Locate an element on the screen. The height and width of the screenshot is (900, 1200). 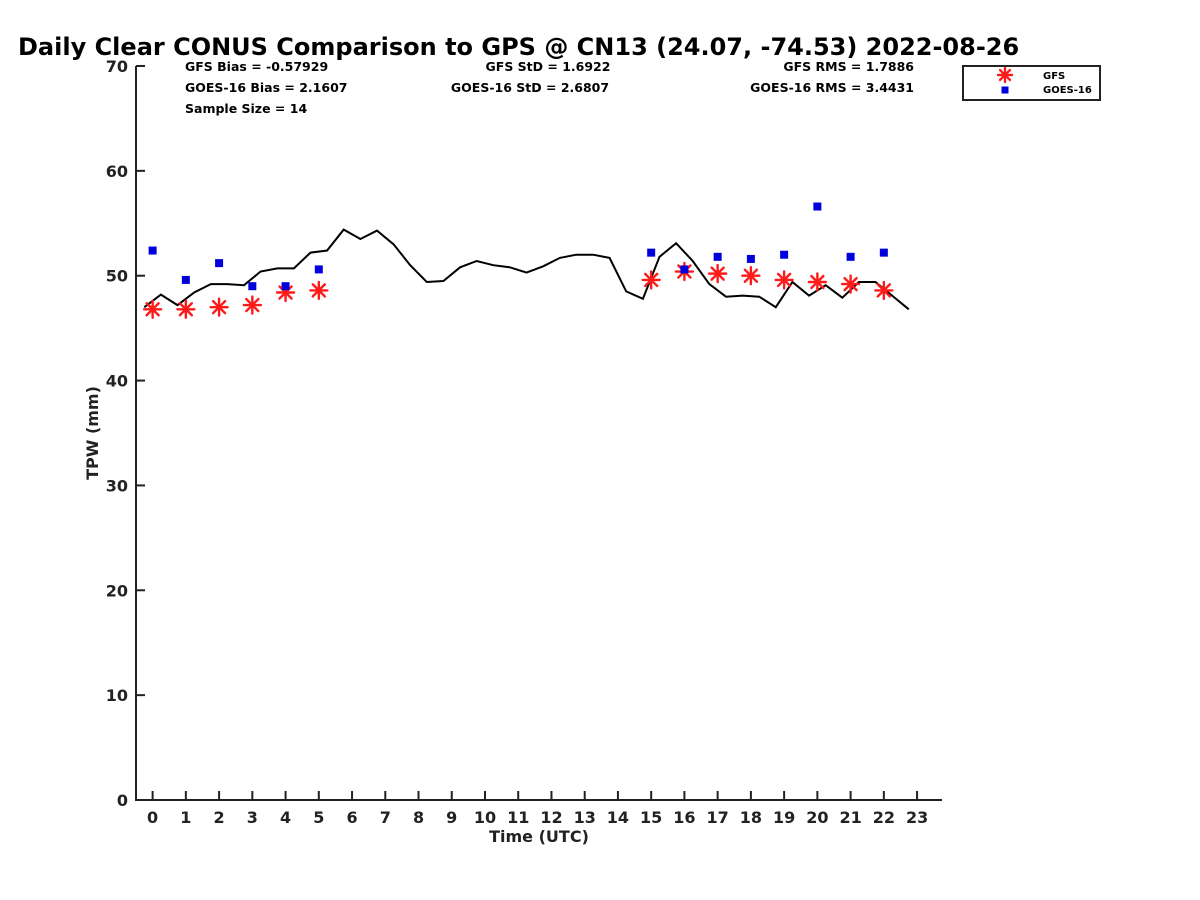
x-tick-label: 2 is located at coordinates (219, 817).